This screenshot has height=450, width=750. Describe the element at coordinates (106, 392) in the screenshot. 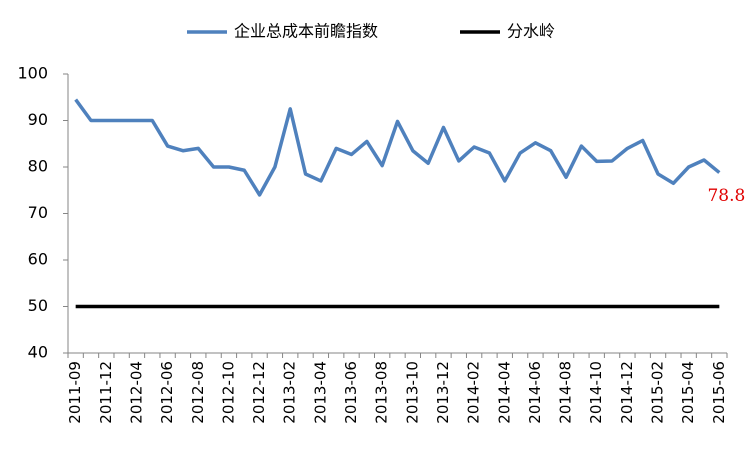

I see `x-tick-label: 2011-12` at that location.